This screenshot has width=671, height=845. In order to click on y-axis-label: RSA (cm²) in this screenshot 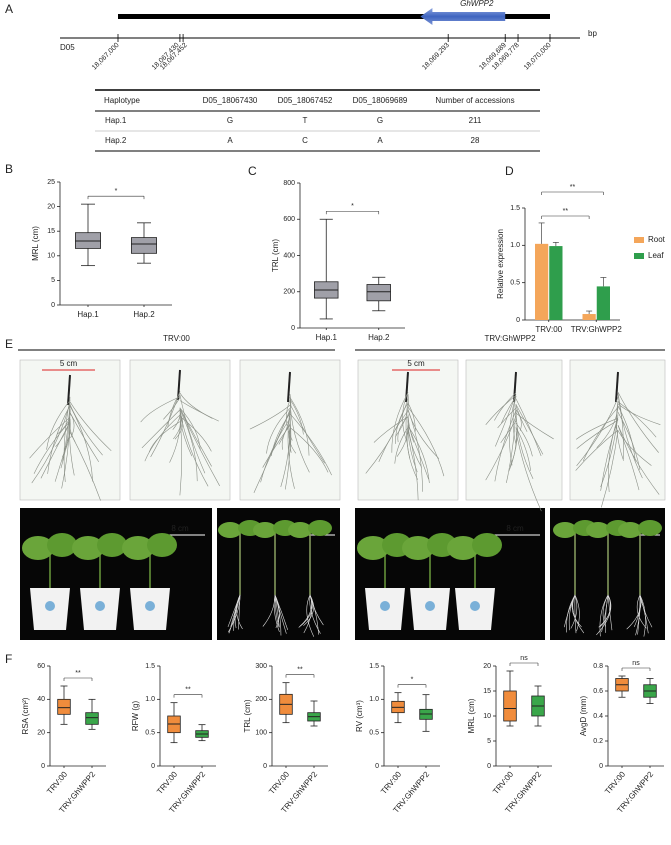, I will do `click(25, 715)`.